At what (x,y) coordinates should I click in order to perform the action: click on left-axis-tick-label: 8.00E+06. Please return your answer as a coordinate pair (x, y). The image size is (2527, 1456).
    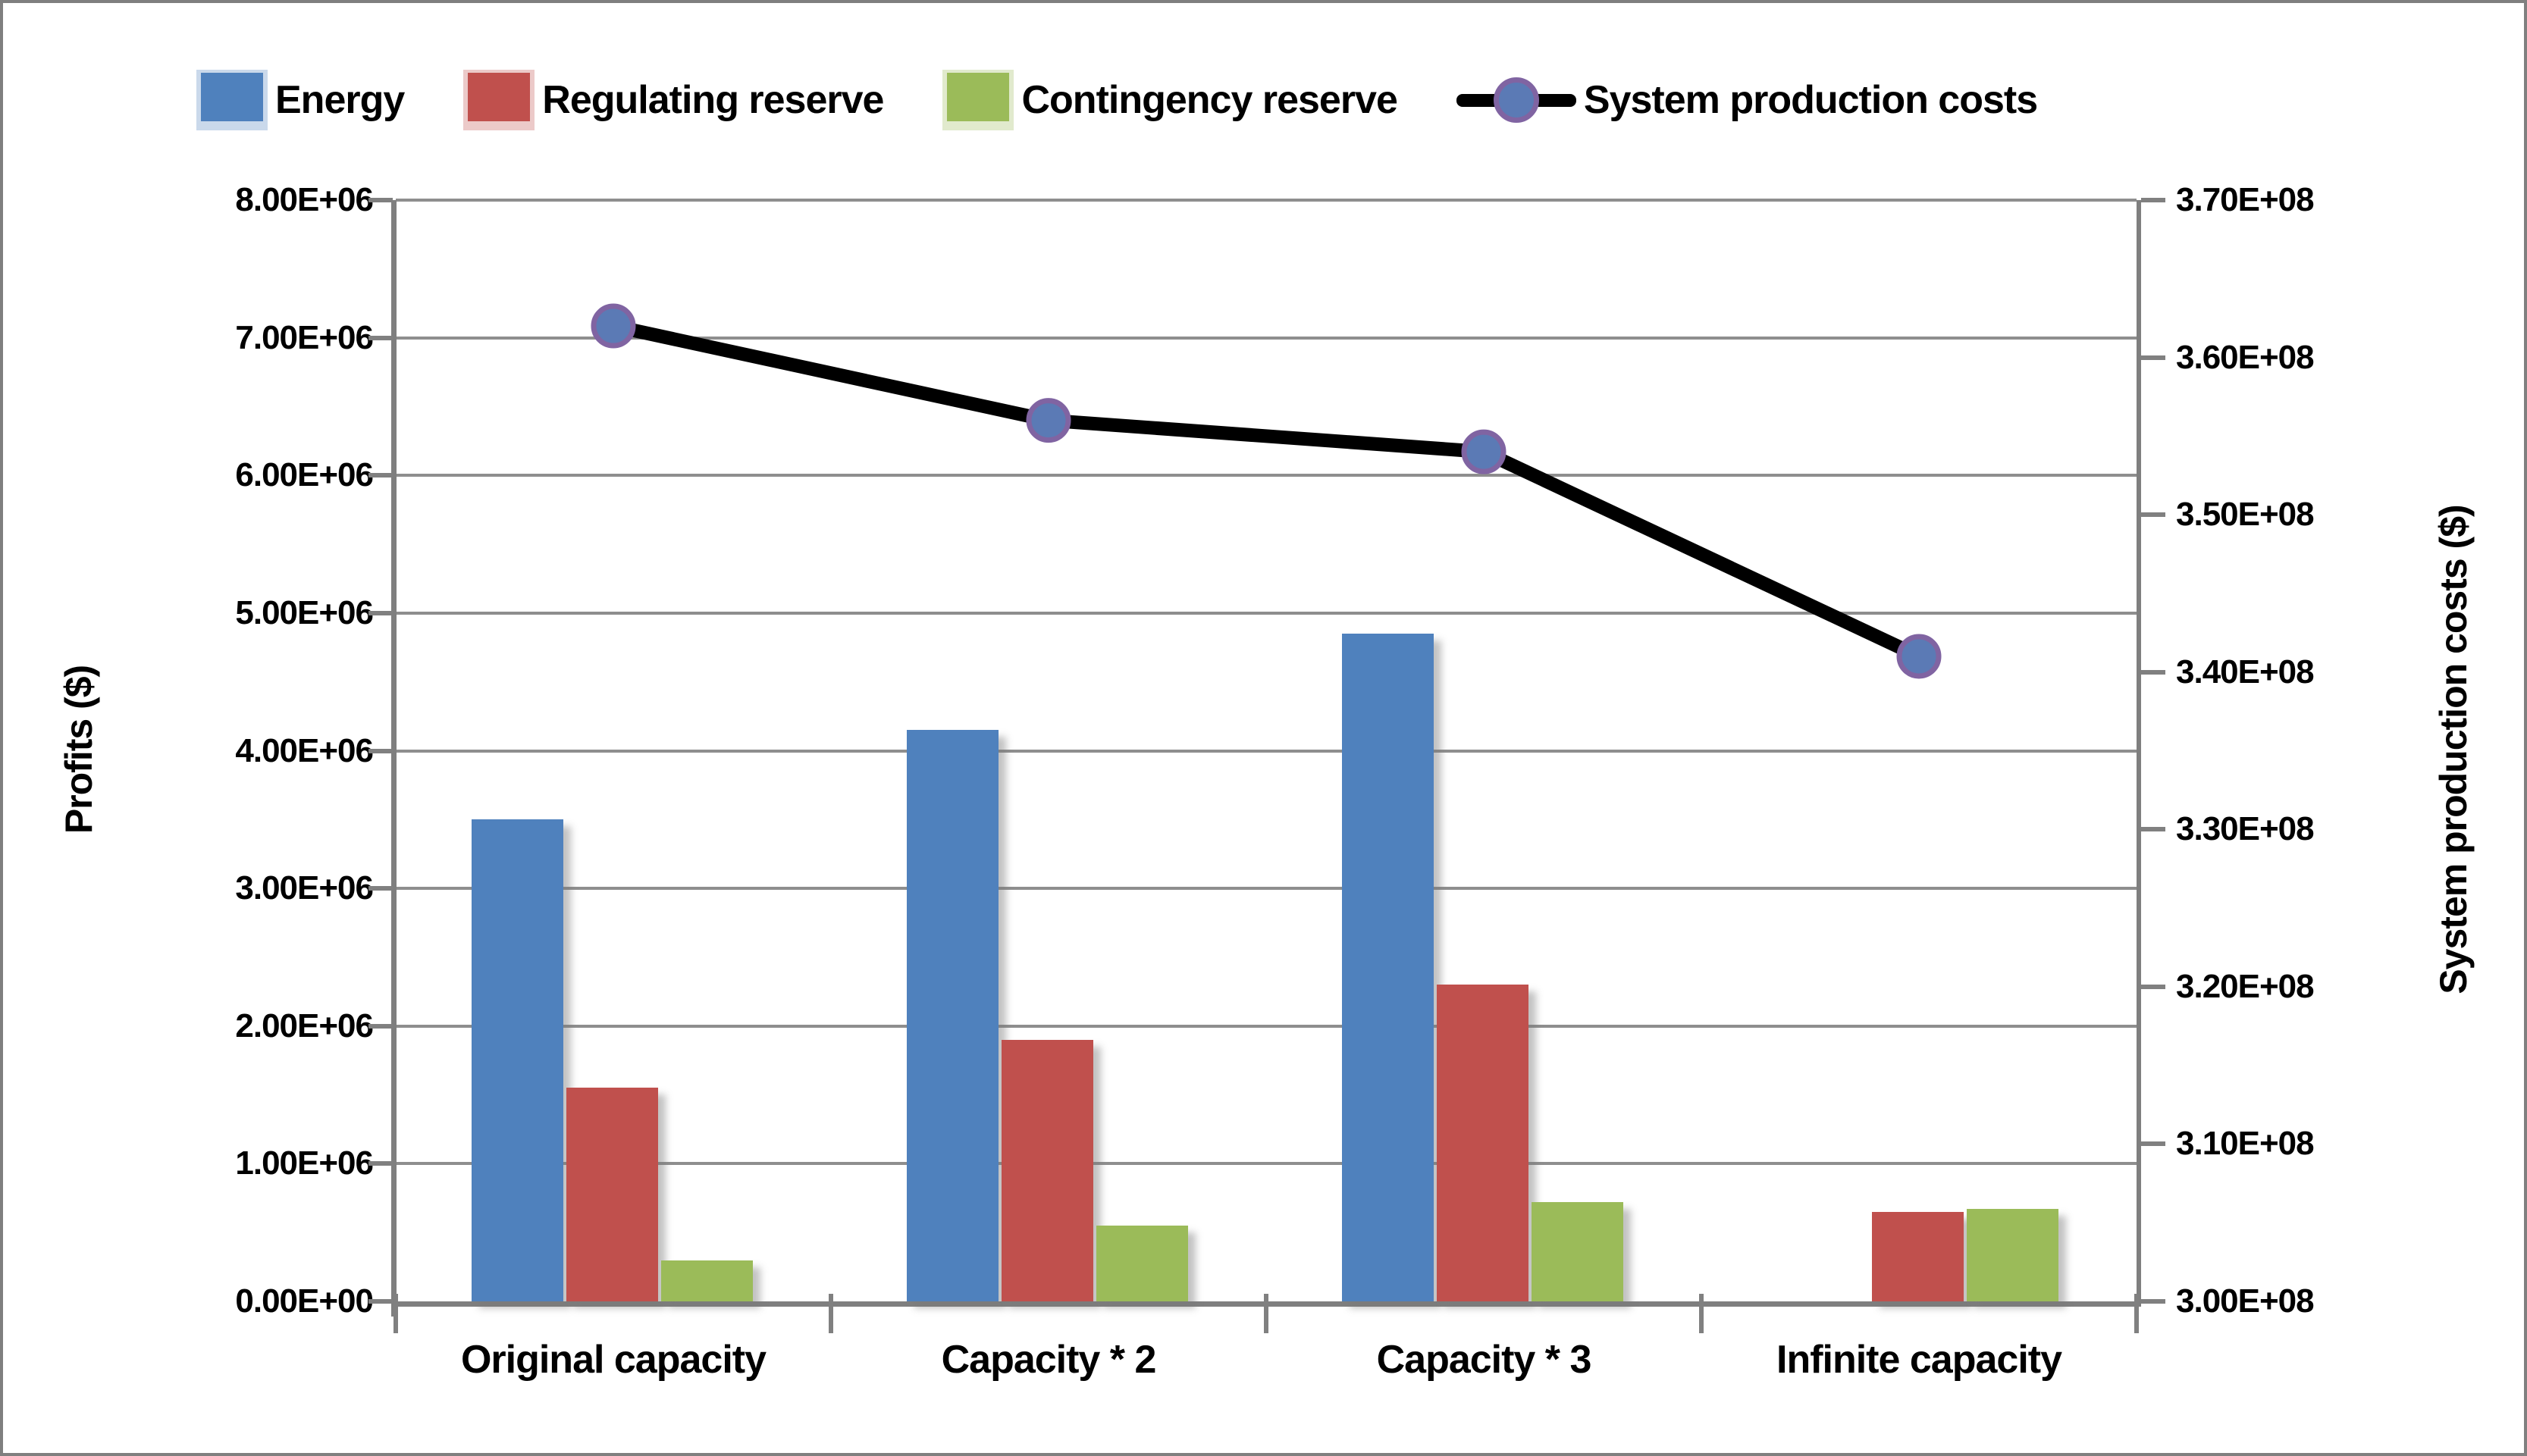
    Looking at the image, I should click on (304, 199).